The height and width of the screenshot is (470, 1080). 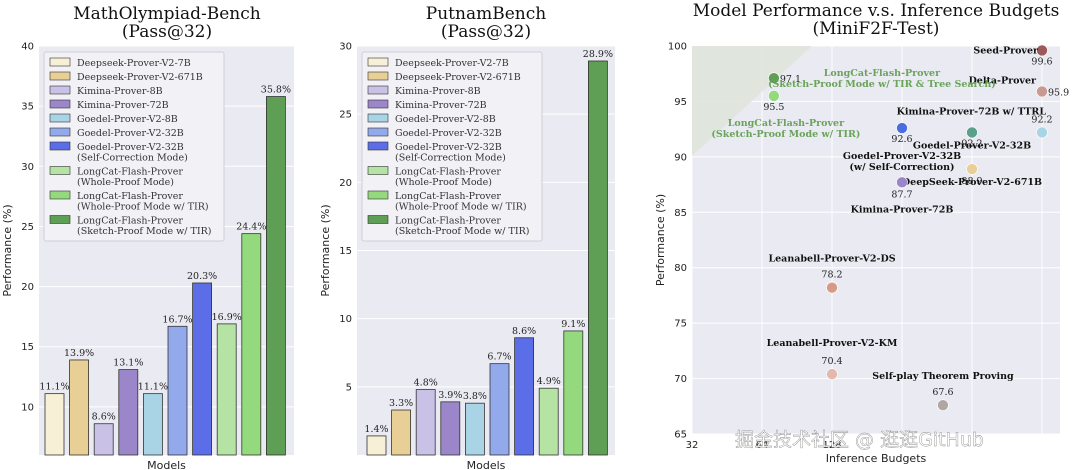 I want to click on point-value-label: 87.7, so click(x=901, y=194).